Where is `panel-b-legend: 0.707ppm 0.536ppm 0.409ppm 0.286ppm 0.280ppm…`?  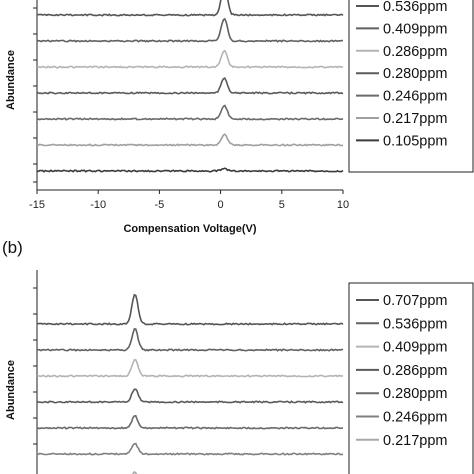 panel-b-legend: 0.707ppm 0.536ppm 0.409ppm 0.286ppm 0.280ppm… is located at coordinates (402, 371).